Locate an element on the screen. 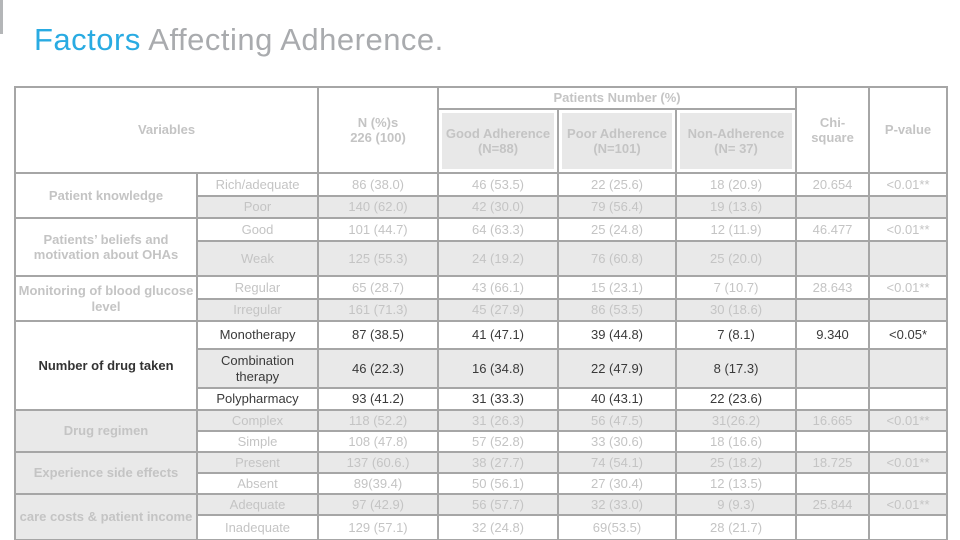  non-adherence-cell: 25 (18.2) is located at coordinates (736, 462).